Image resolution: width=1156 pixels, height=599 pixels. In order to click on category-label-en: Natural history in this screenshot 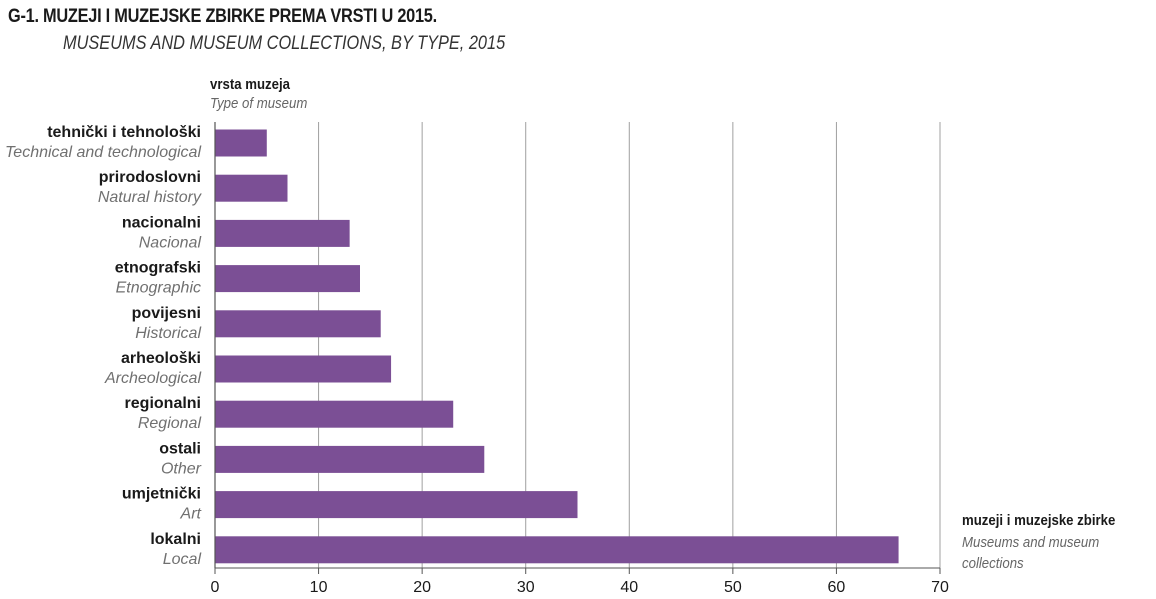, I will do `click(150, 197)`.